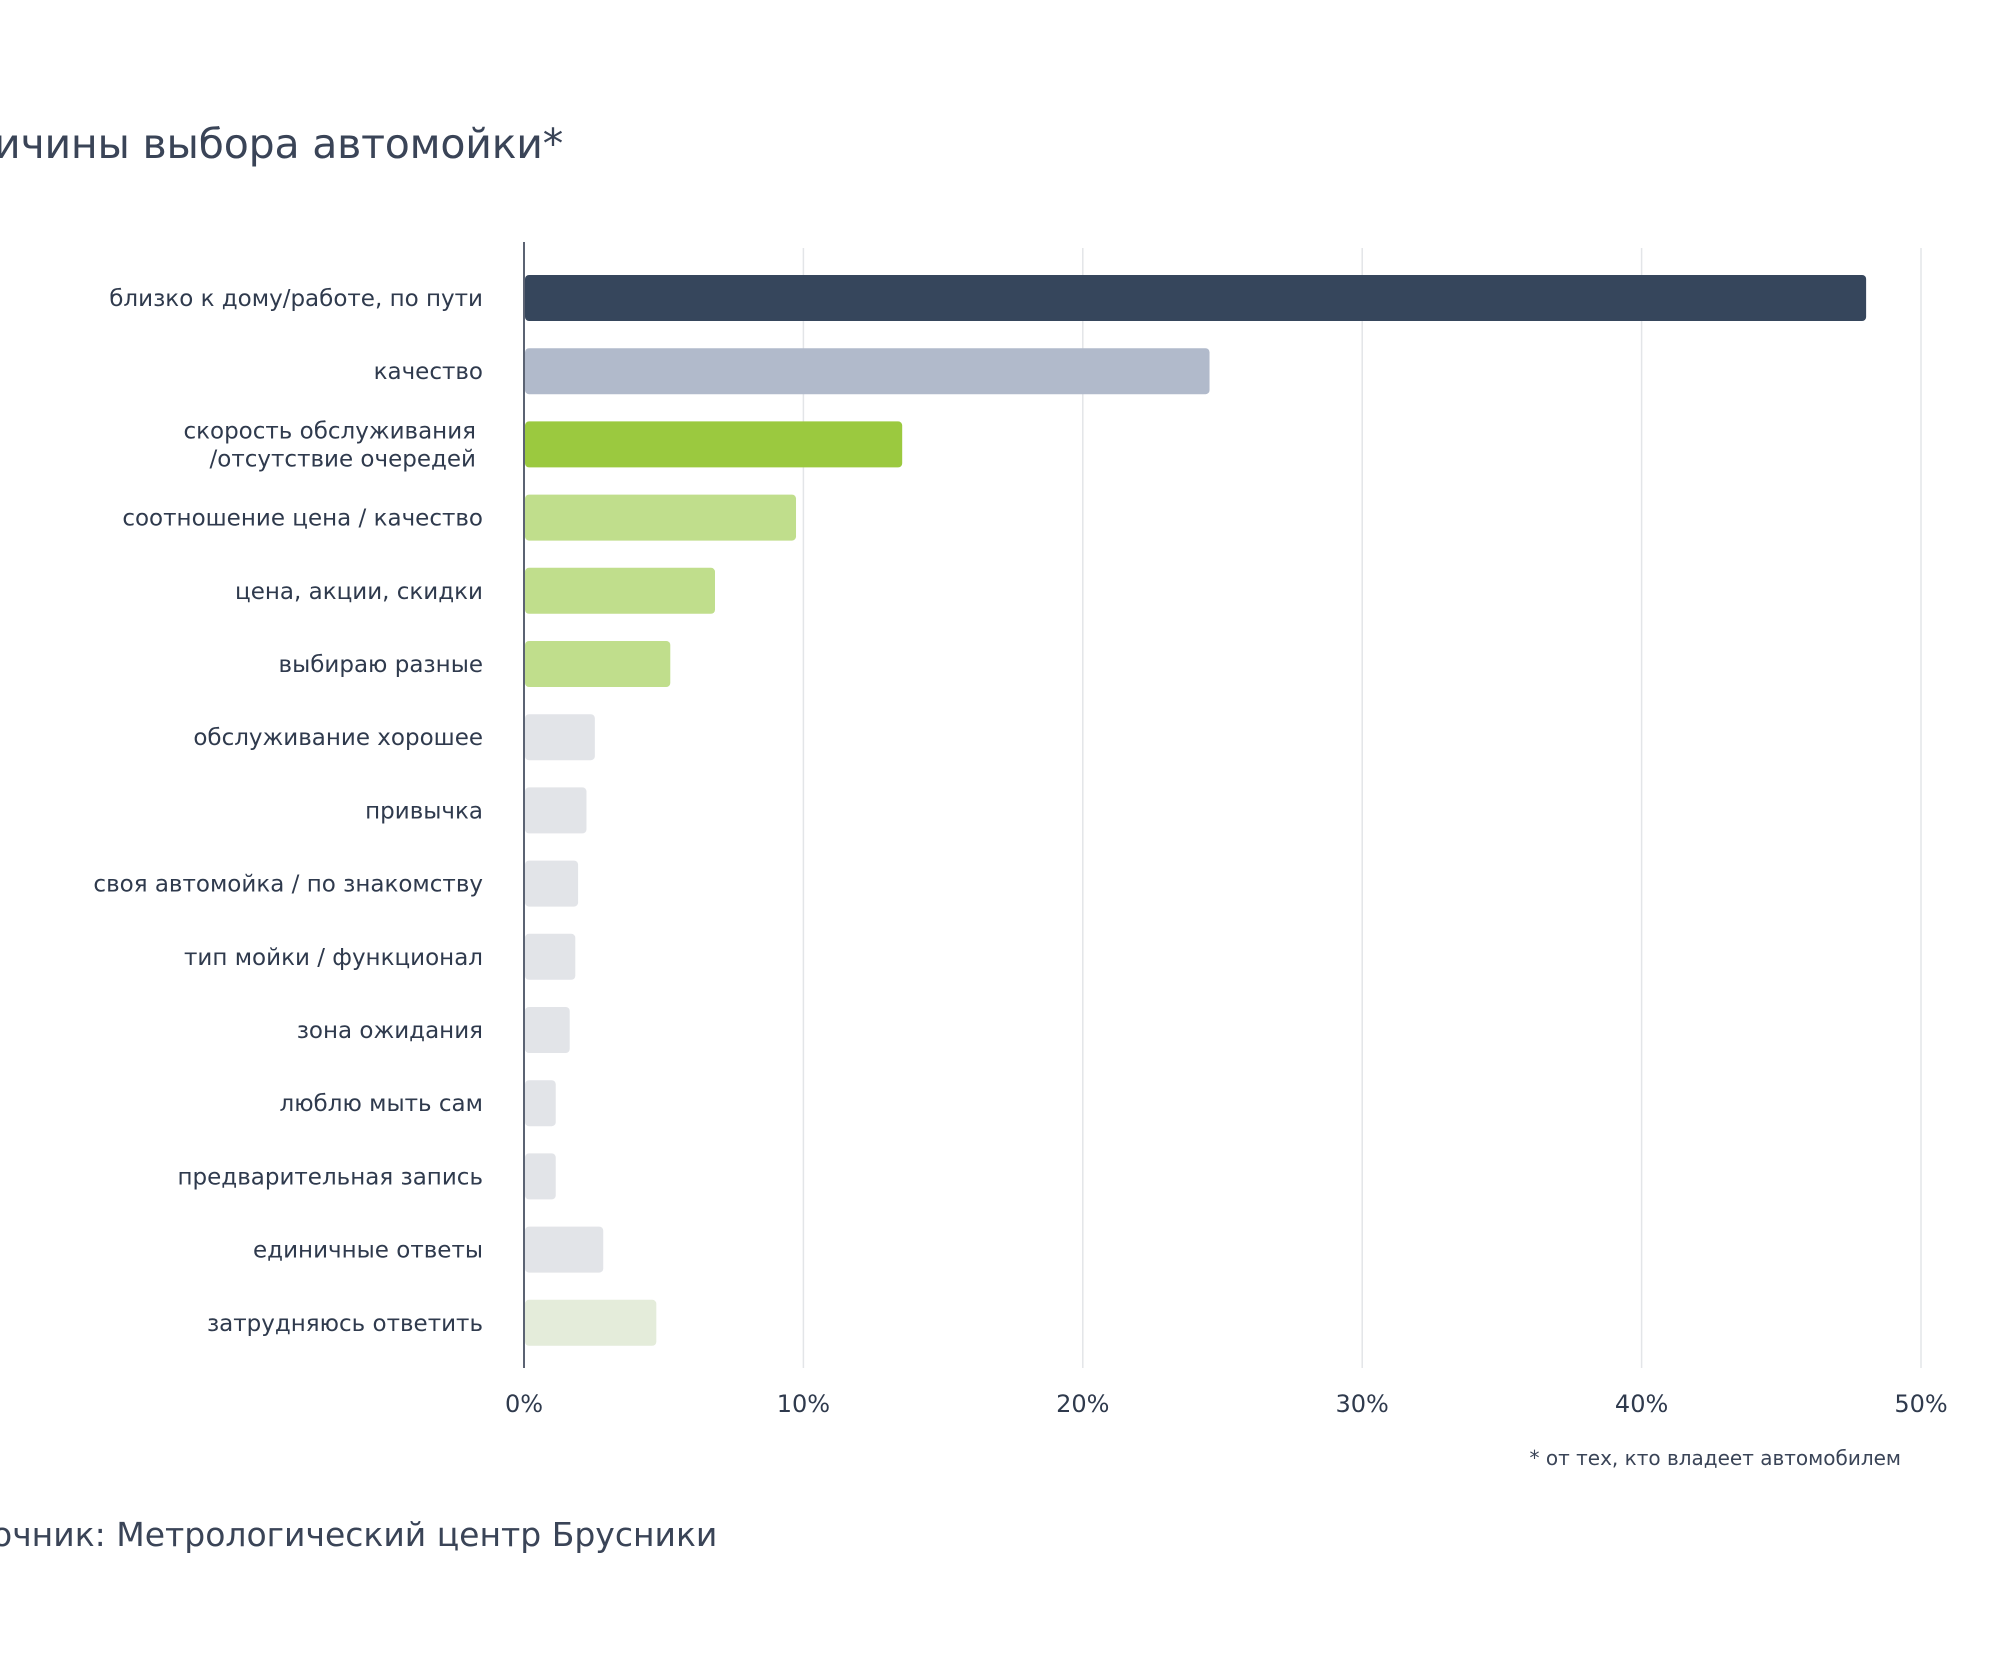 This screenshot has width=2000, height=1654. Describe the element at coordinates (1641, 1404) in the screenshot. I see `x-tick-label-4: 40%` at that location.